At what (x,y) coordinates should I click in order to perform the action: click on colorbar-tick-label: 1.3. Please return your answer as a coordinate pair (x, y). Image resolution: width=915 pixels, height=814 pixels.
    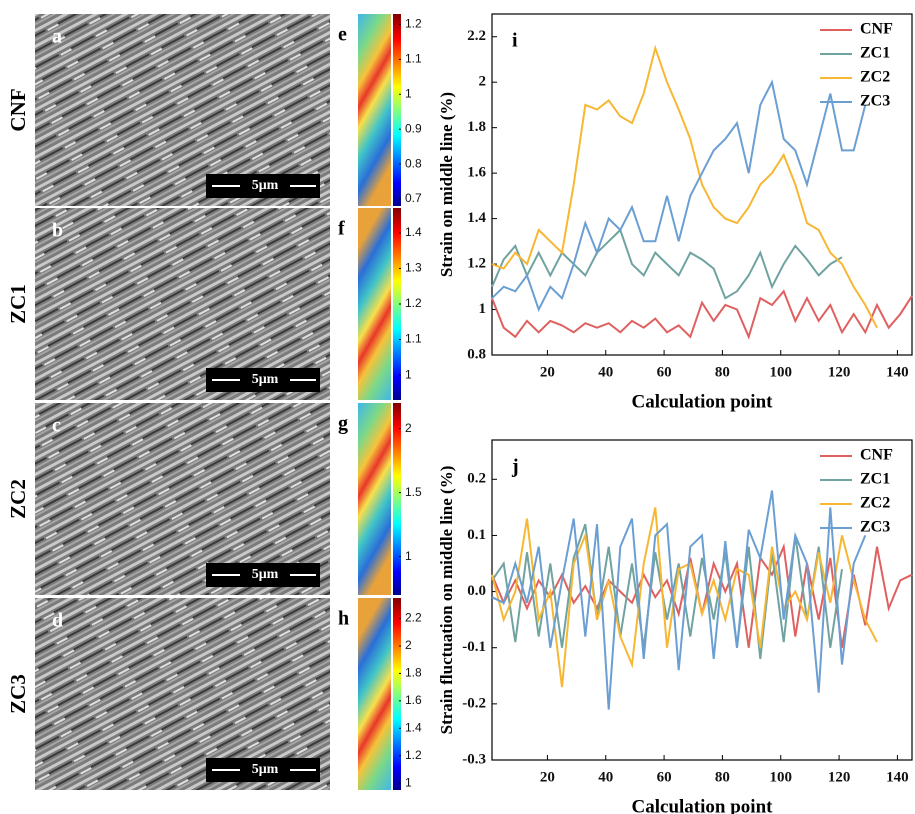
    Looking at the image, I should click on (413, 268).